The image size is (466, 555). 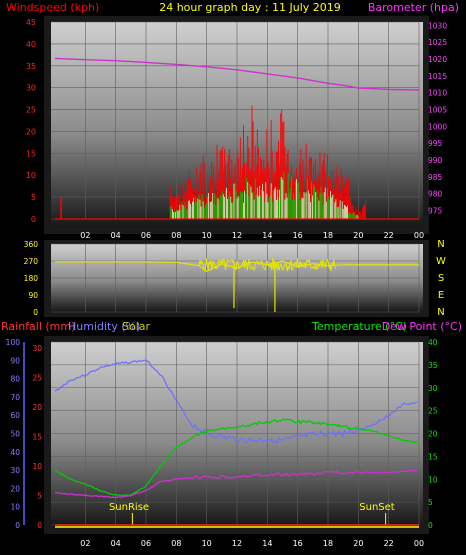 What do you see at coordinates (31, 153) in the screenshot?
I see `wind-tick-label: 15` at bounding box center [31, 153].